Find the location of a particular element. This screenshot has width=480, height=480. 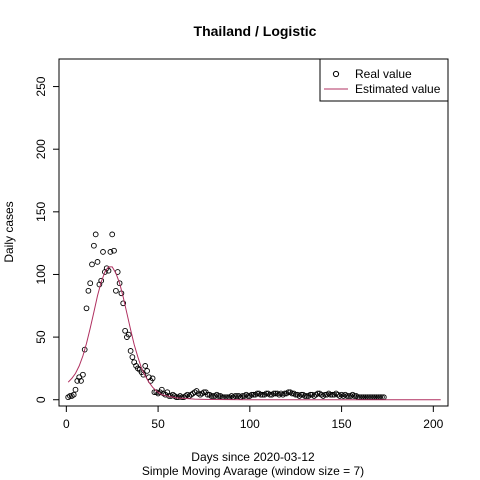

x-axis: 0 50 100 150 200 is located at coordinates (253, 418).